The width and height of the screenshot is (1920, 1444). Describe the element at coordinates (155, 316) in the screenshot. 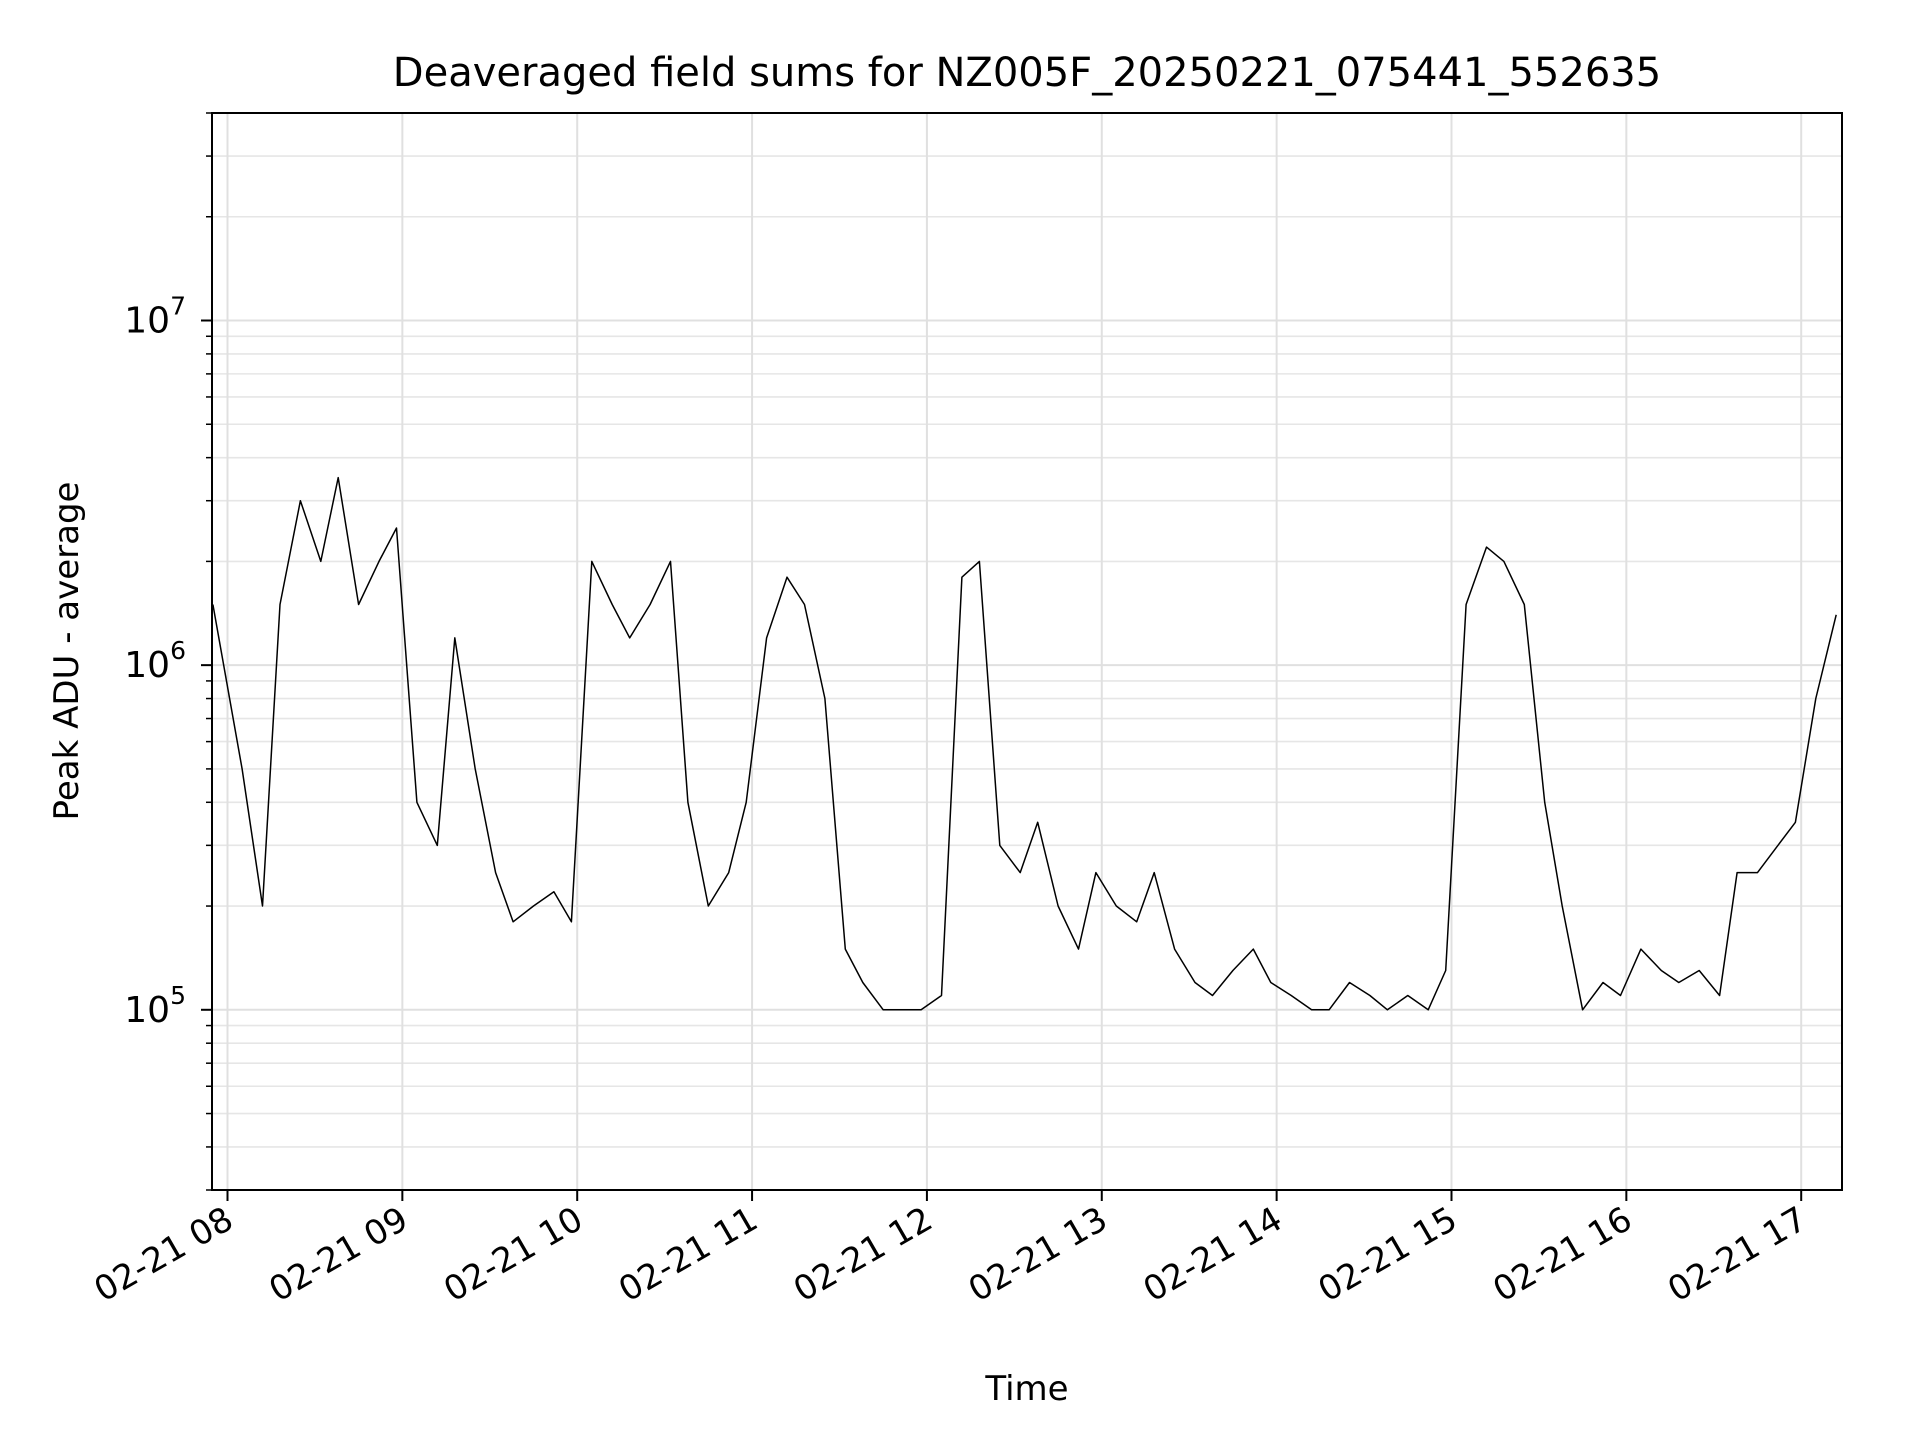

I see `y-tick-label: 10⁷` at that location.